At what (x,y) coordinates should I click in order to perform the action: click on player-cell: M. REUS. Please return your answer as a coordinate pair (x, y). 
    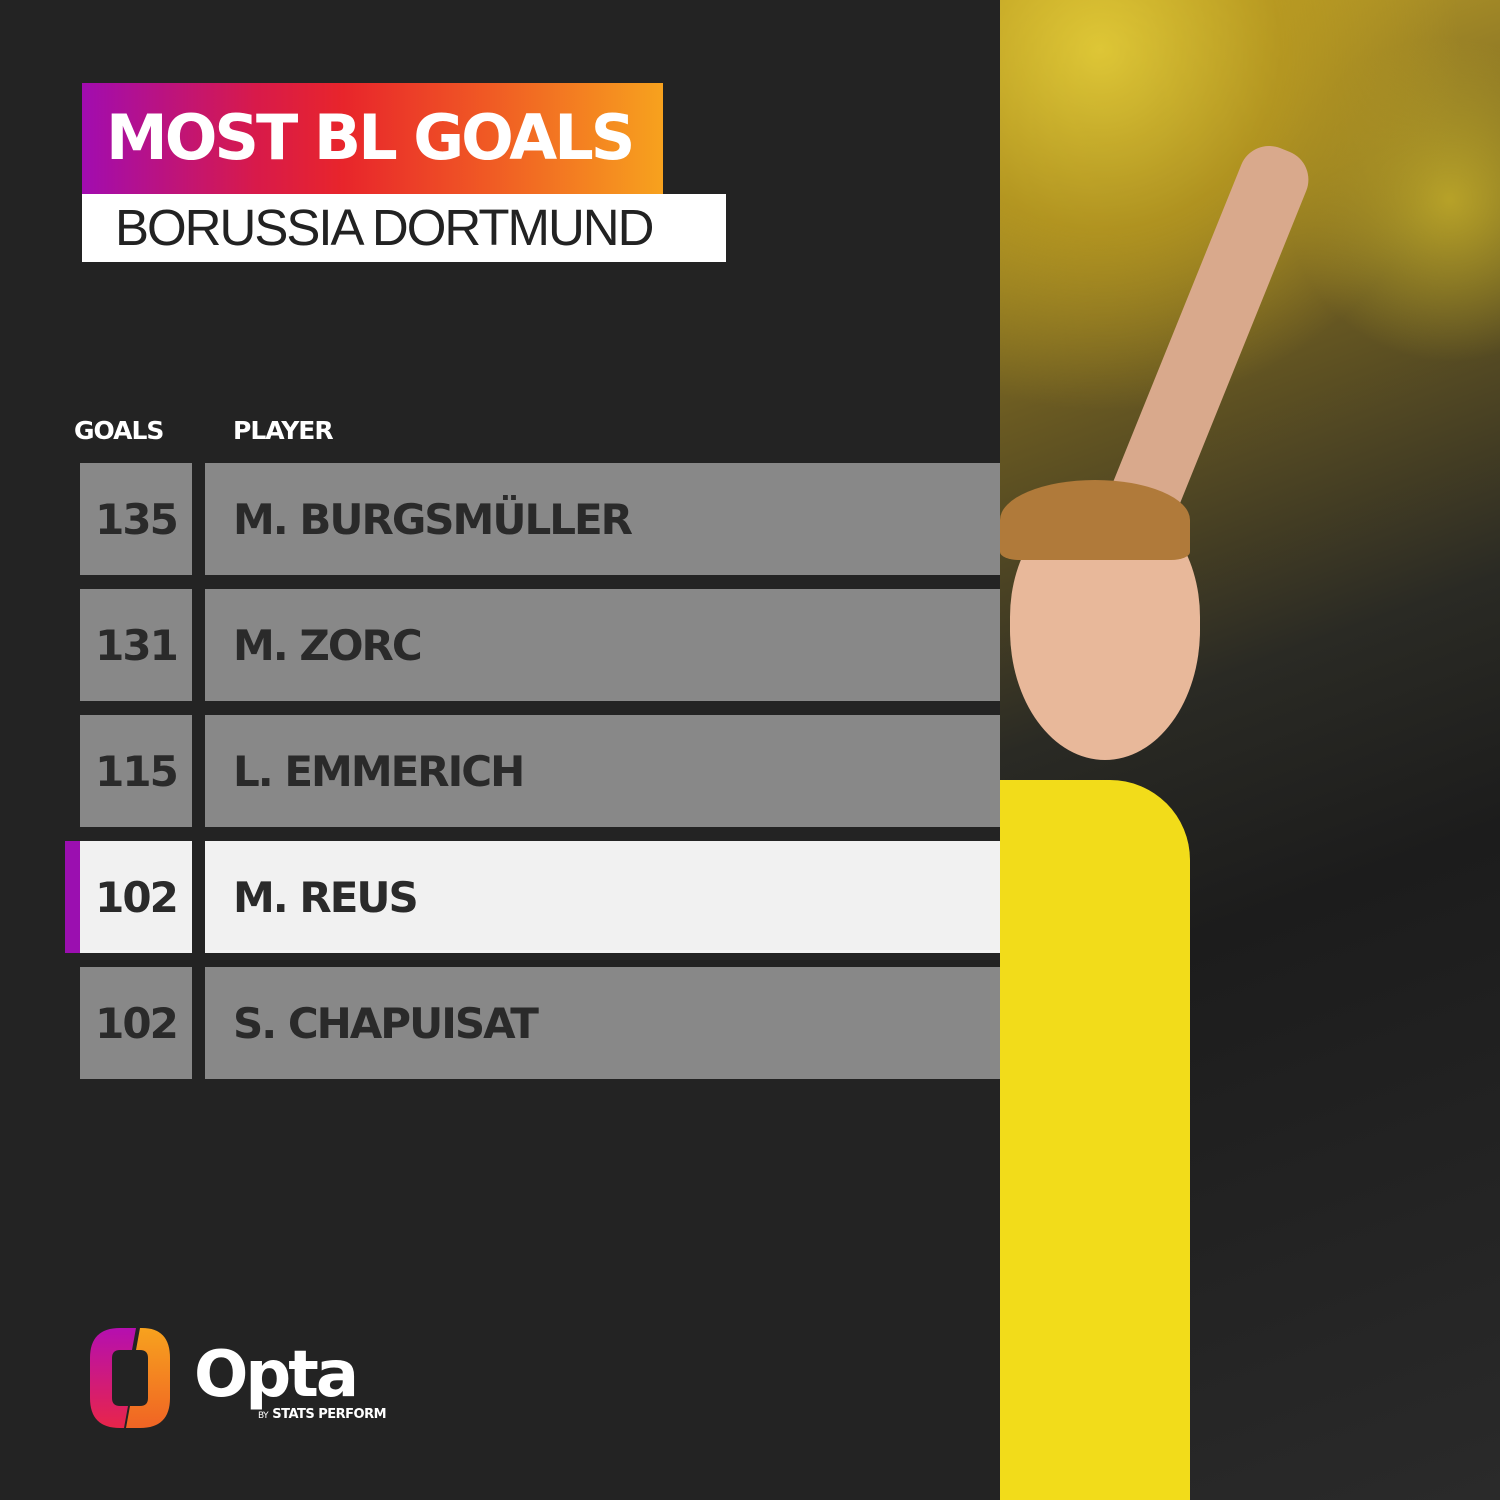
    Looking at the image, I should click on (602, 897).